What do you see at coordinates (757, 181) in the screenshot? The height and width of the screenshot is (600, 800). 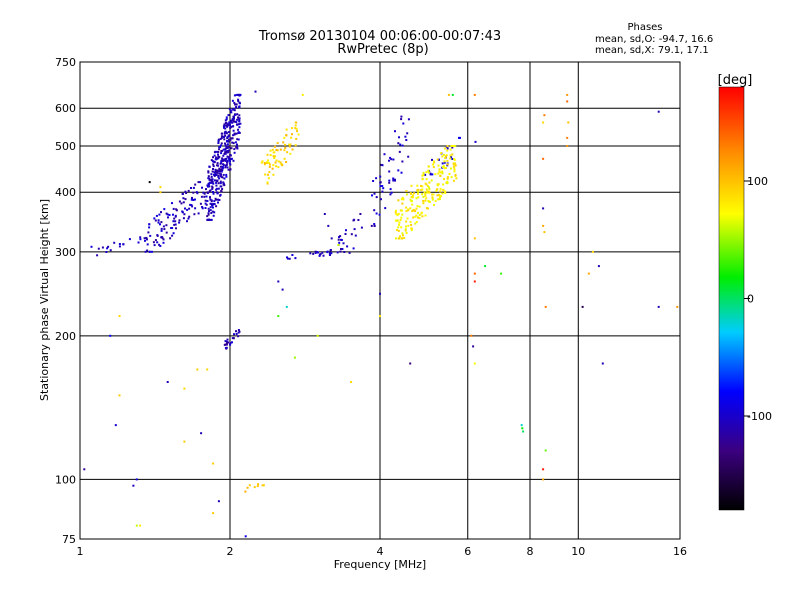 I see `colorbar-tick-label: 100` at bounding box center [757, 181].